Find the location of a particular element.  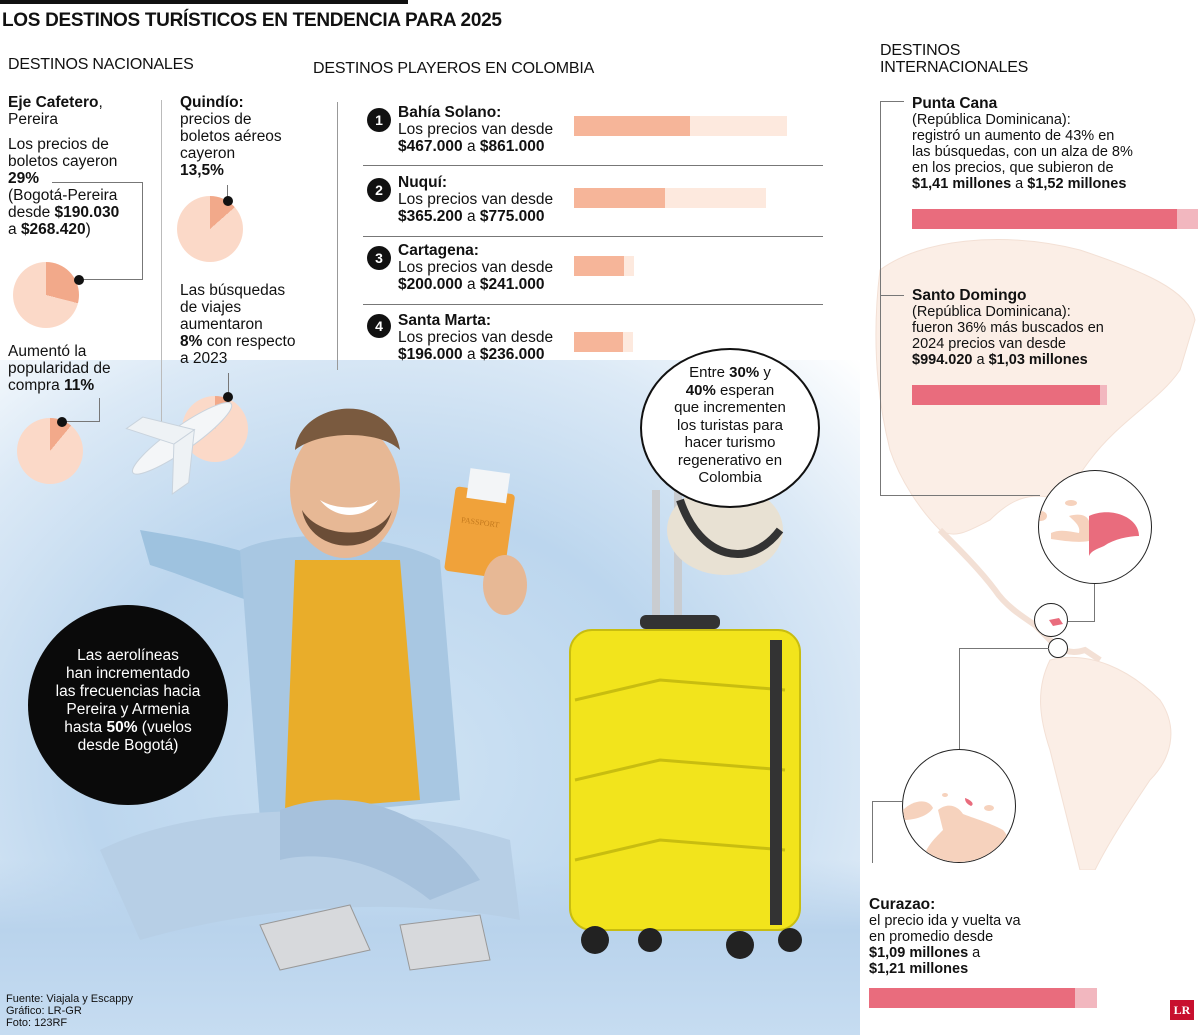

leader-quindio-v is located at coordinates (227, 193).